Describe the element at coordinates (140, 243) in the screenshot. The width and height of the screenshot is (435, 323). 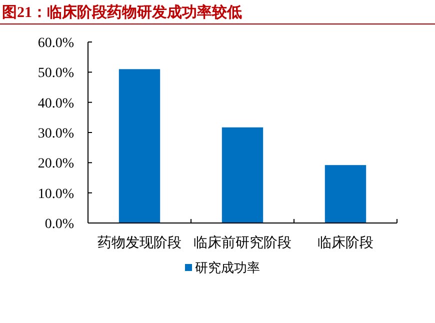
I see `x-tick-label: 药物发现阶段` at that location.